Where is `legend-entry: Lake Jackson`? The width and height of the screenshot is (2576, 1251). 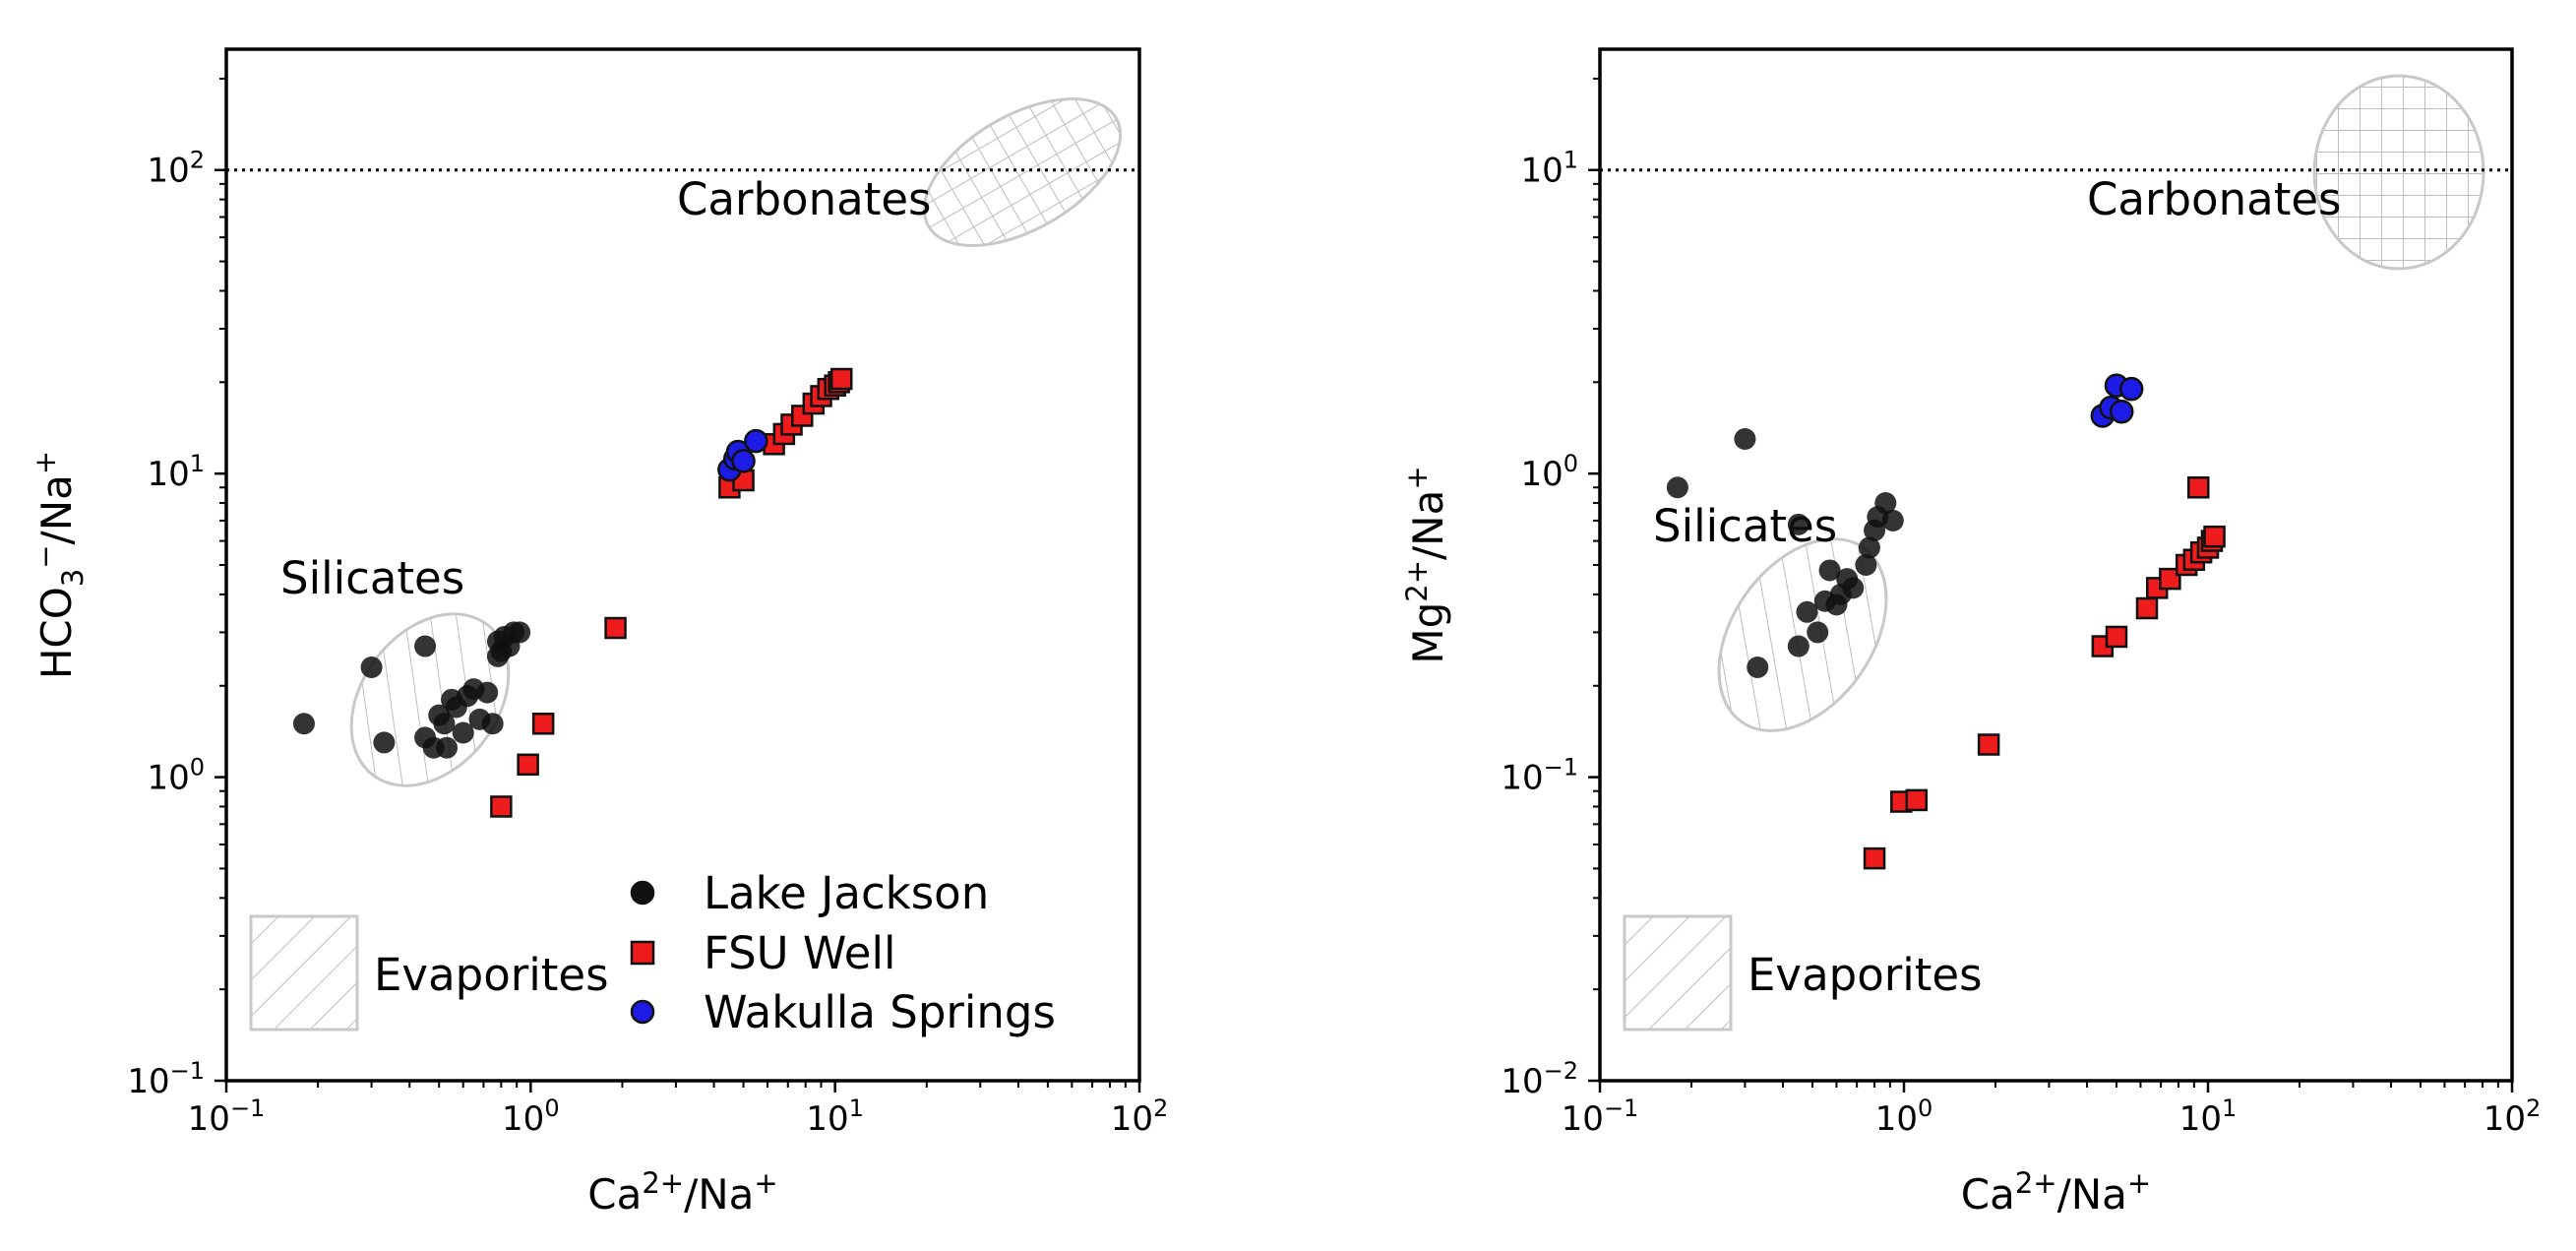
legend-entry: Lake Jackson is located at coordinates (809, 893).